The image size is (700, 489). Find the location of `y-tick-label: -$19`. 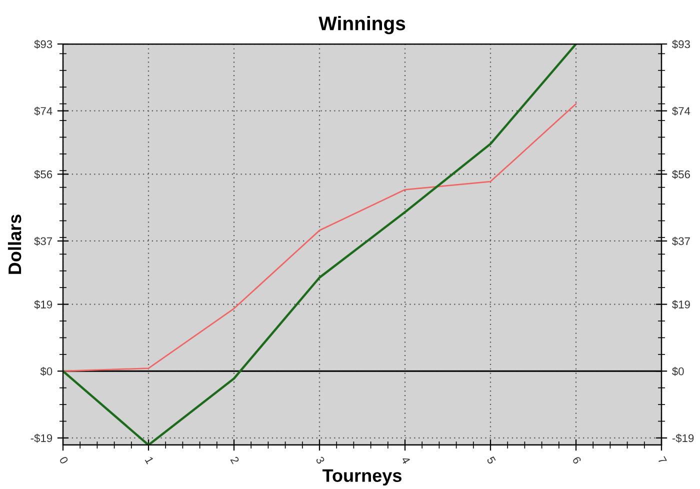

y-tick-label: -$19 is located at coordinates (41, 438).